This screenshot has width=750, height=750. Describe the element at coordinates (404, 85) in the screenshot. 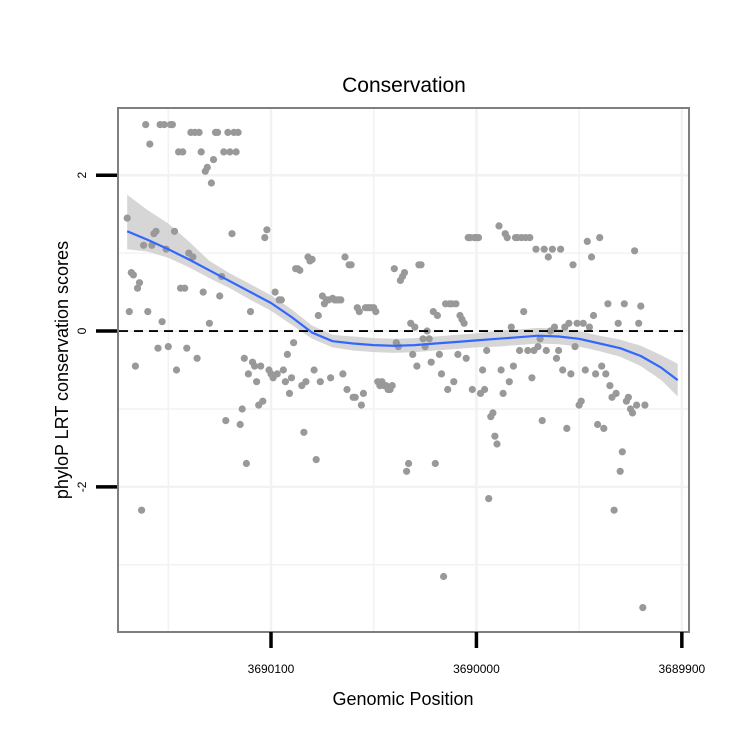

I see `chart-title: Conservation` at that location.